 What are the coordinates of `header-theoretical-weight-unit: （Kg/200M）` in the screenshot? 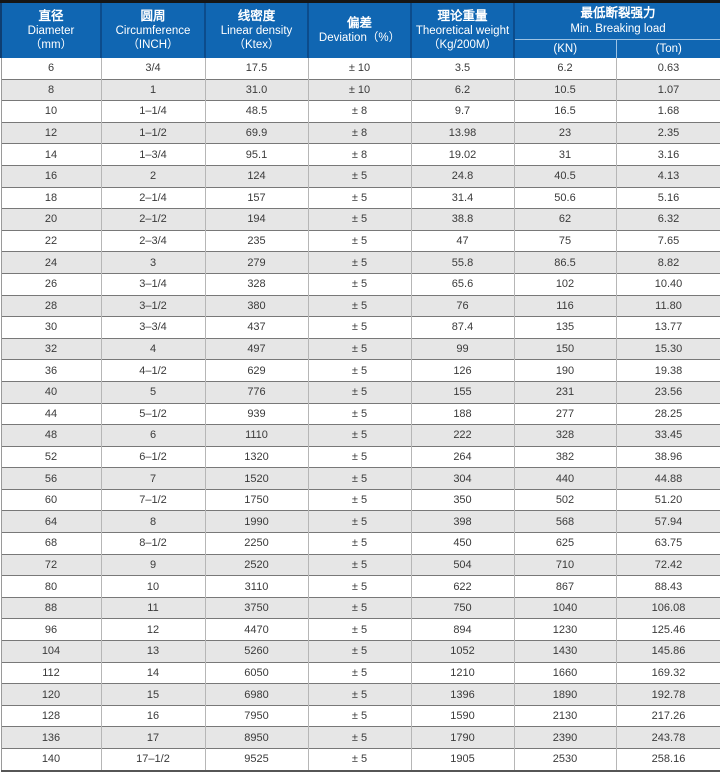 It's located at (462, 45).